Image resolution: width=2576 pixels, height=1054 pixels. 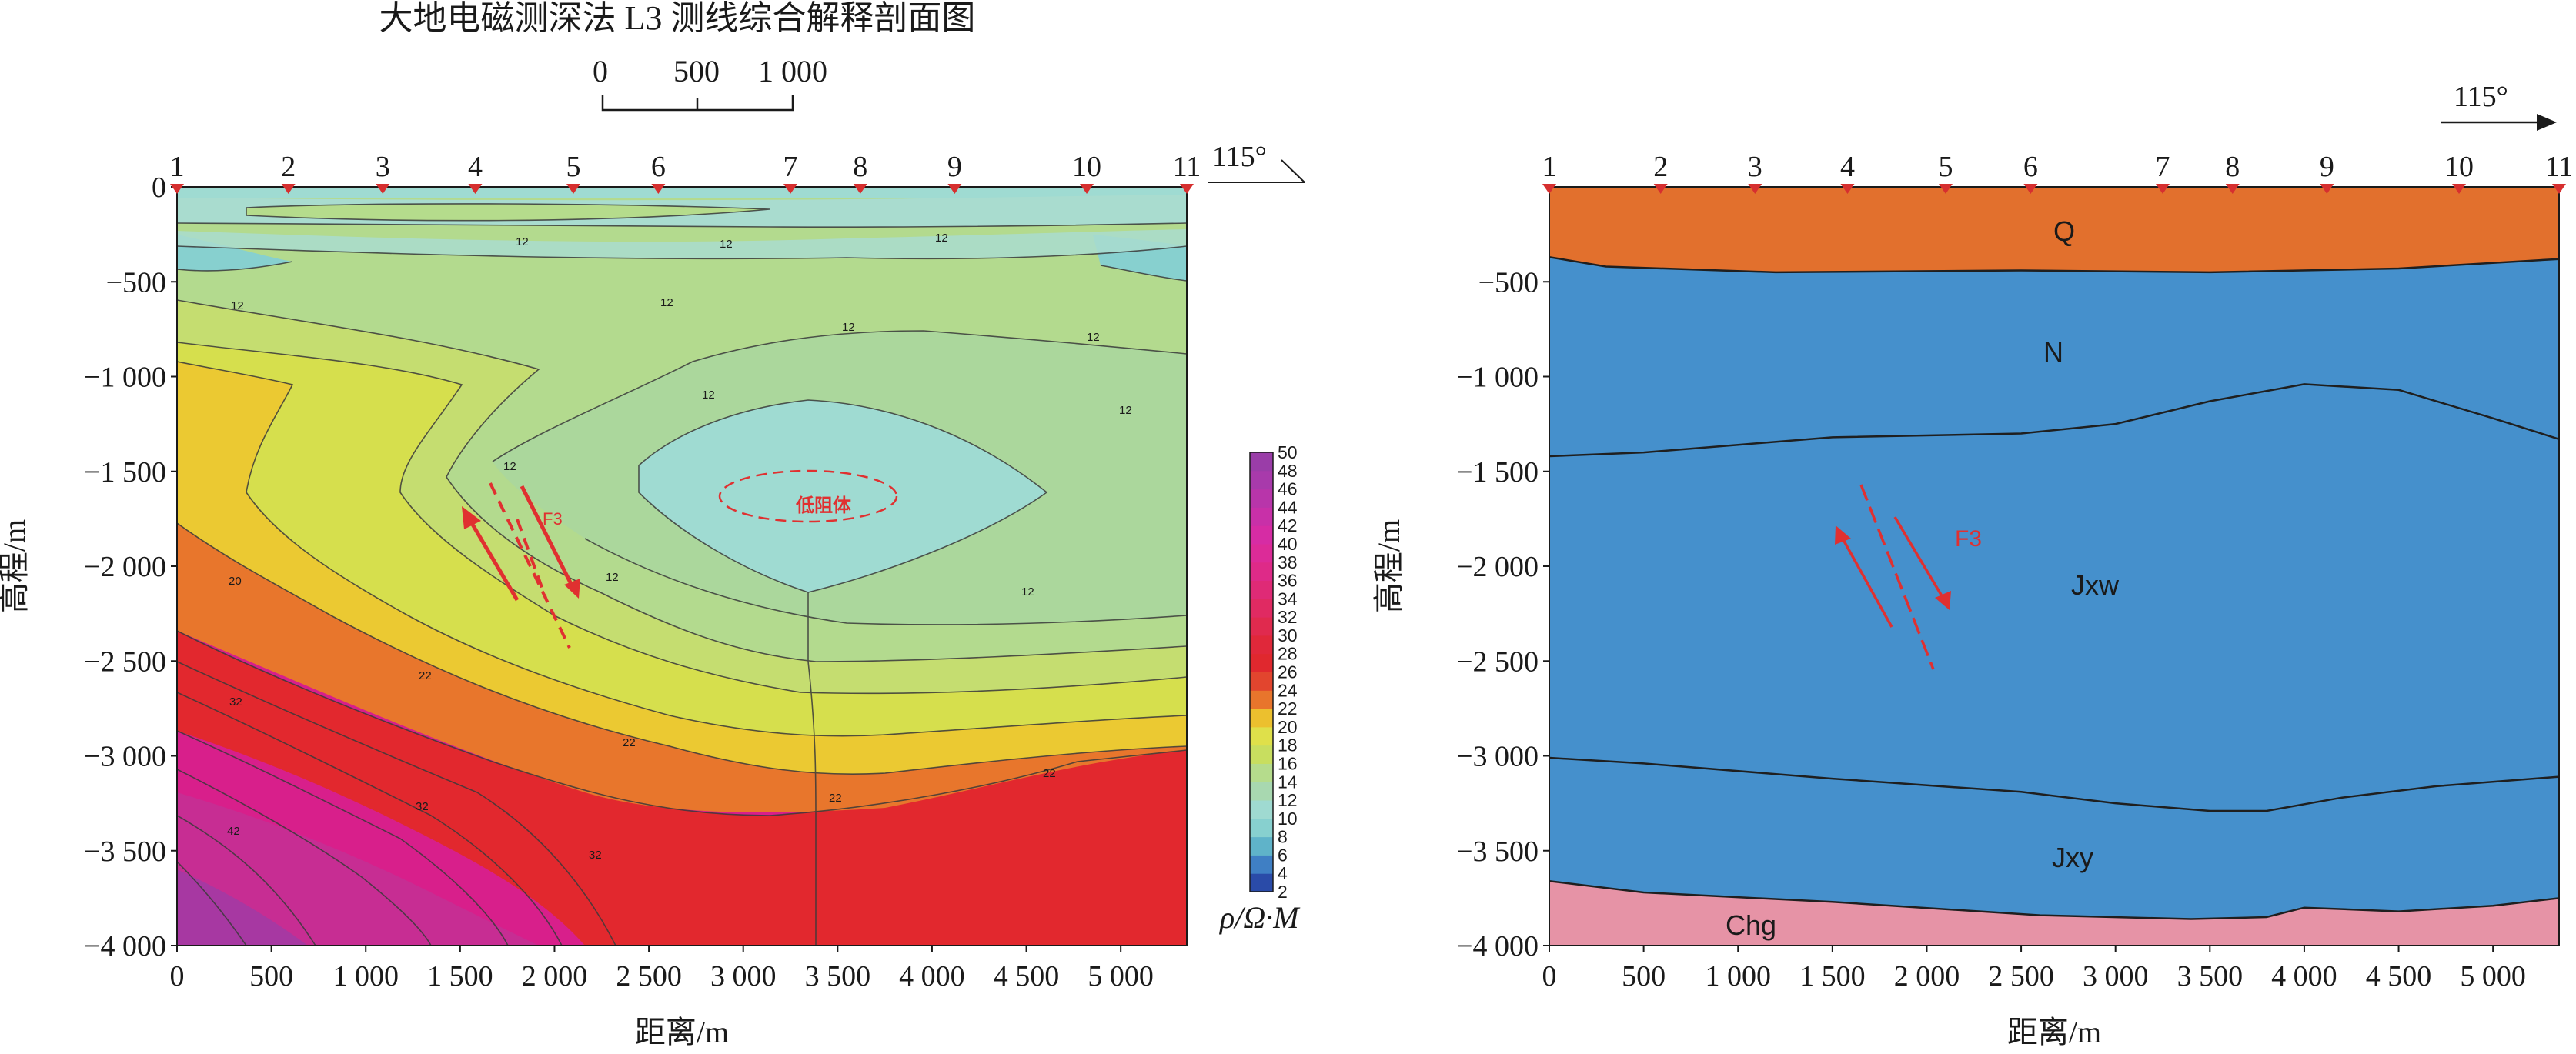 I want to click on left-station-label: 2, so click(x=288, y=167).